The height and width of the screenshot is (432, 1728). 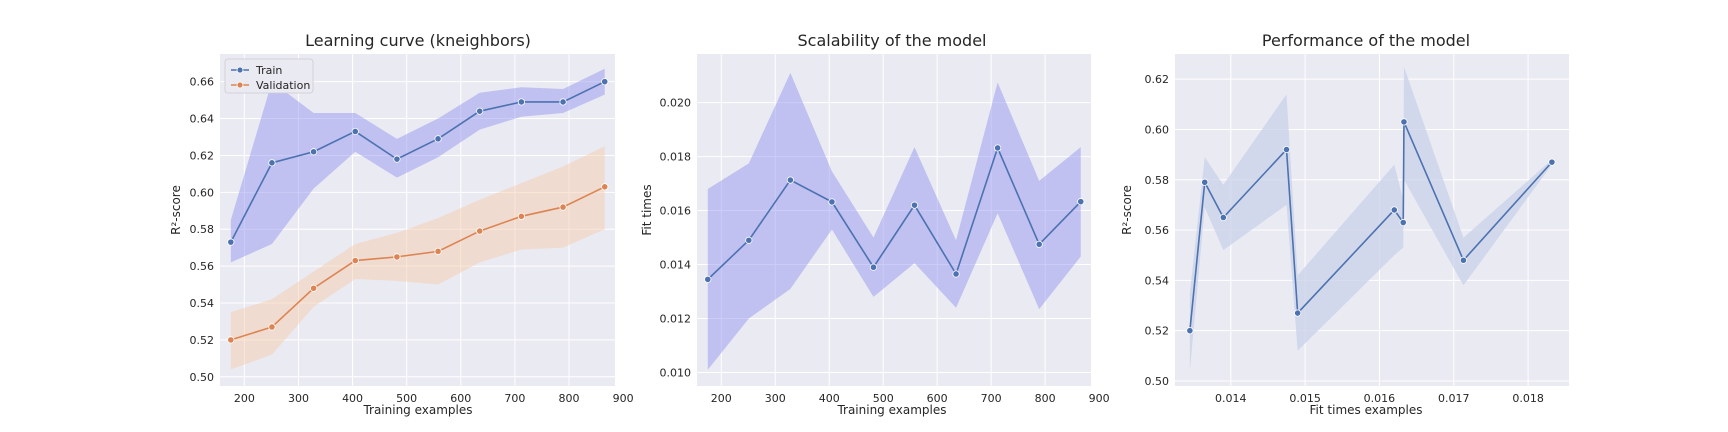 What do you see at coordinates (352, 398) in the screenshot?
I see `learning-x-tick-label: 400` at bounding box center [352, 398].